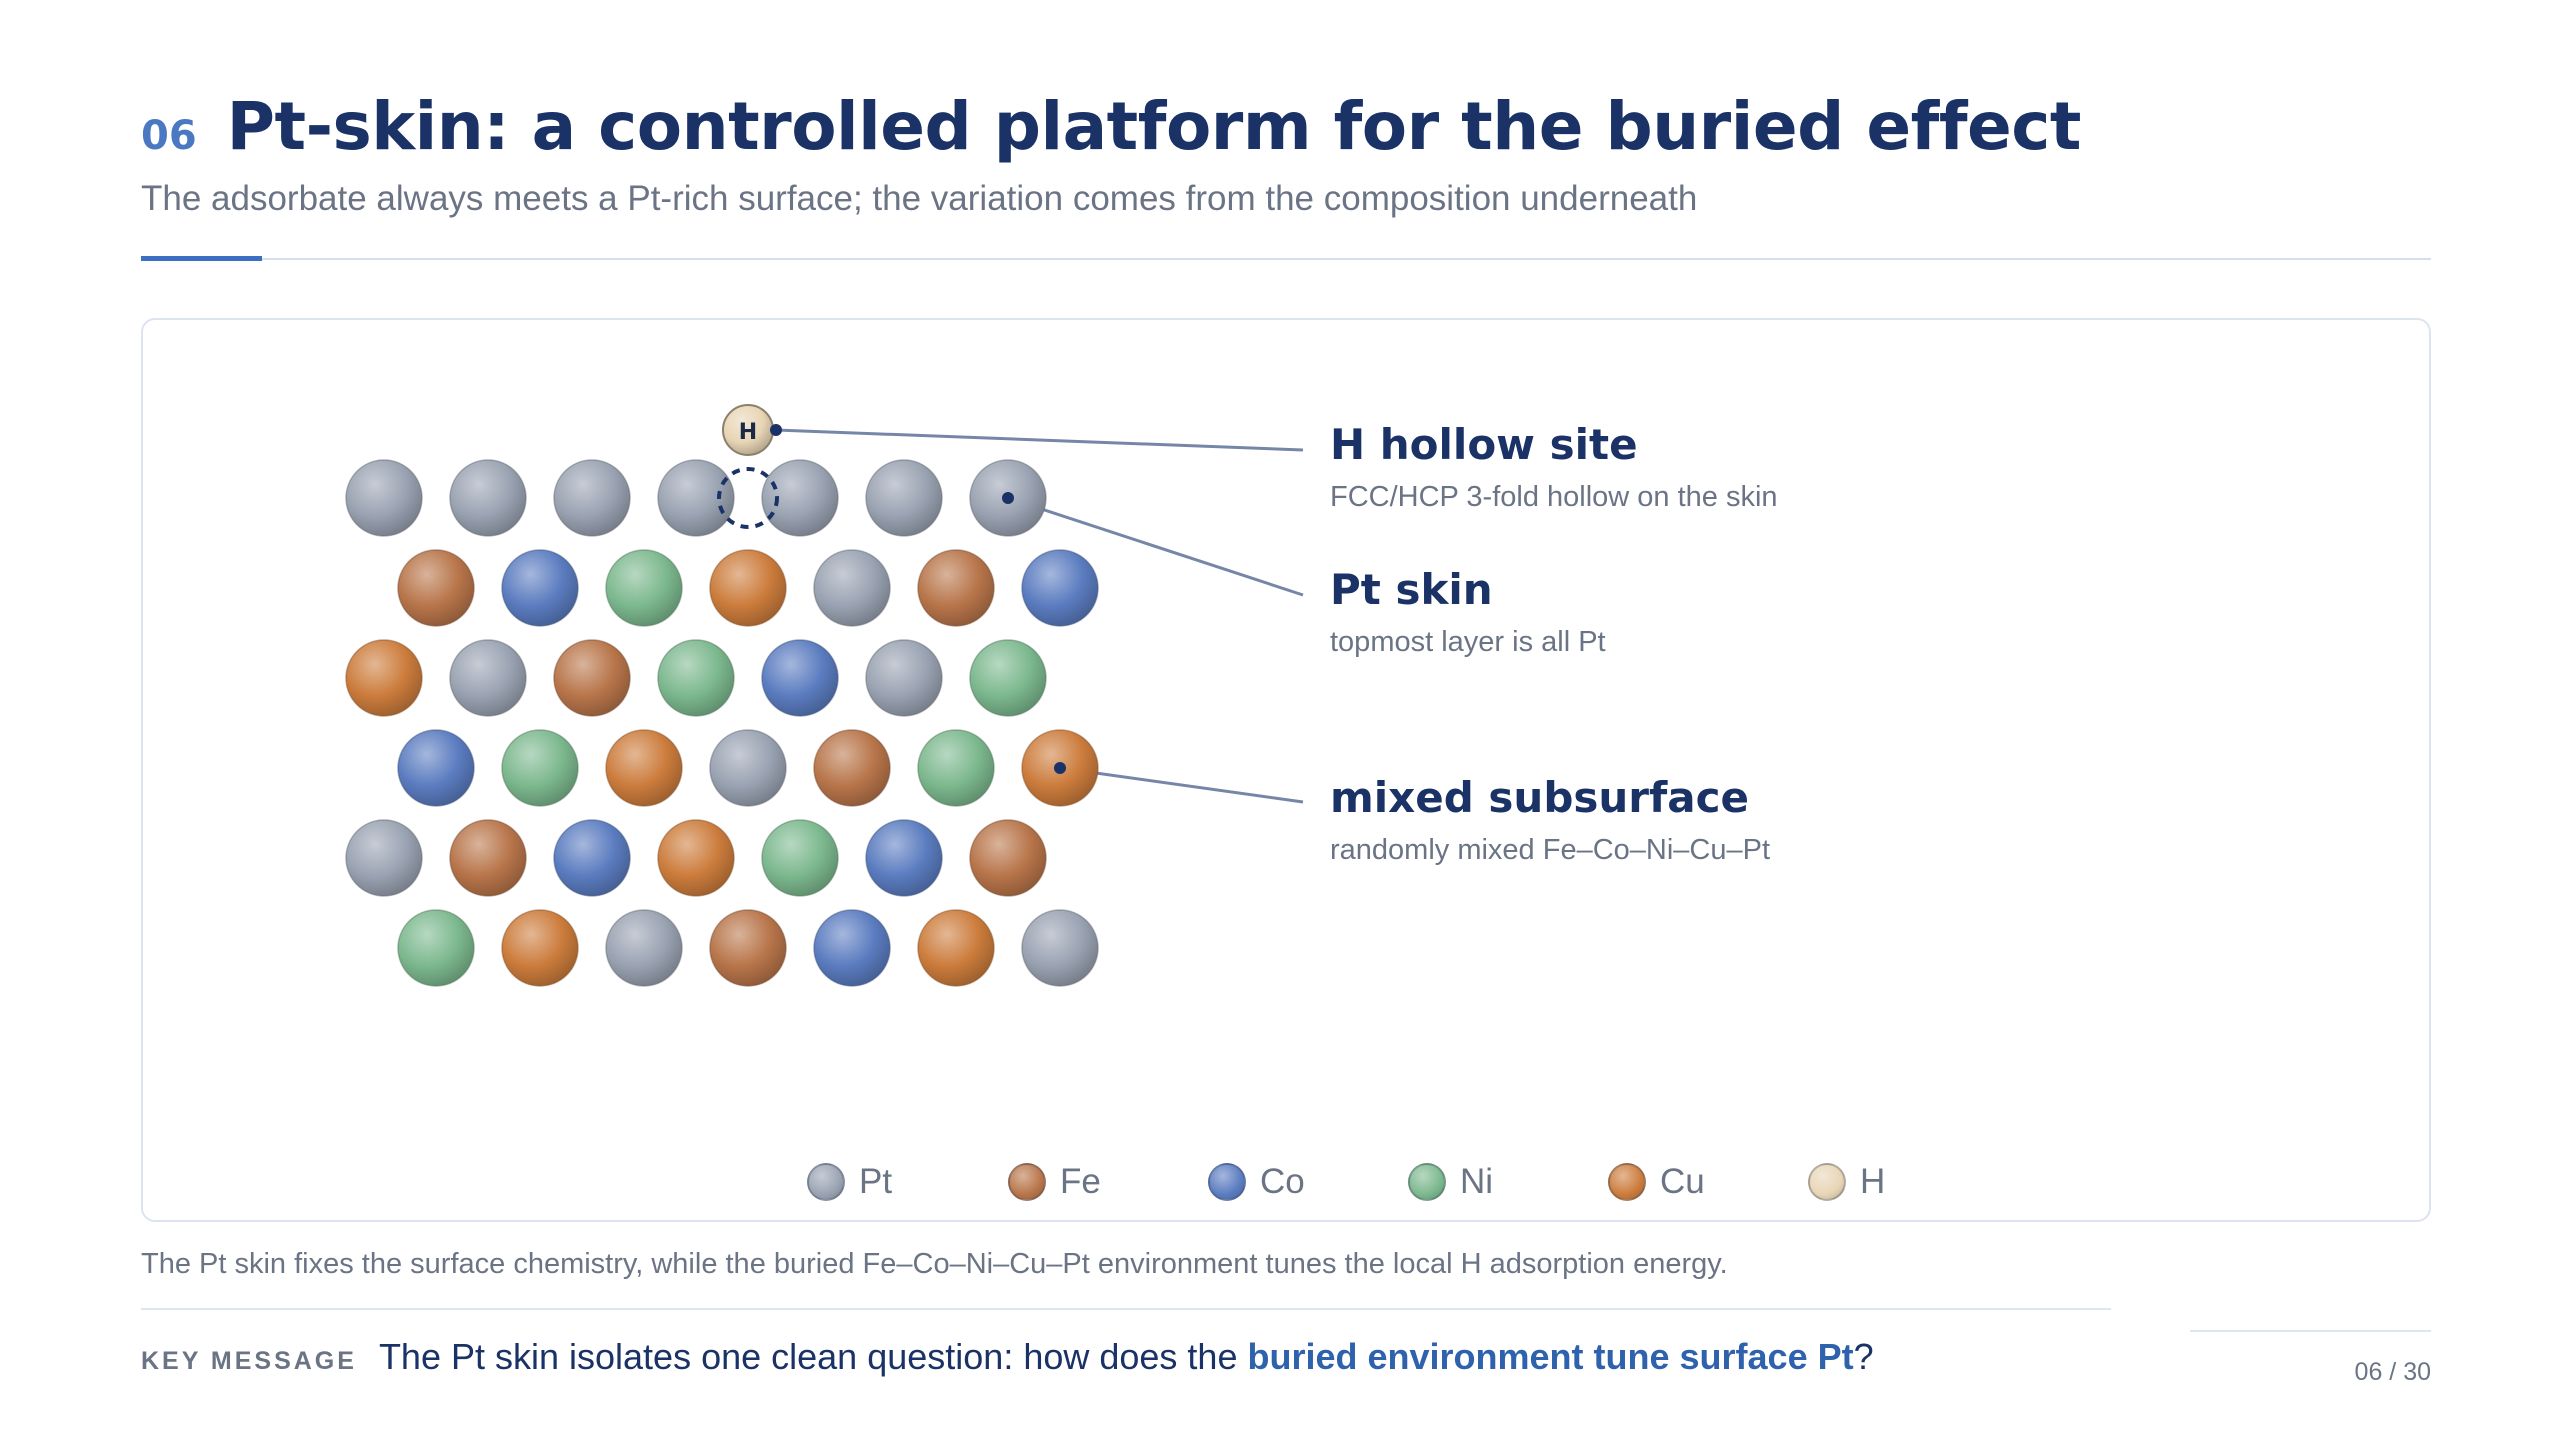  I want to click on page-divider, so click(2310, 1331).